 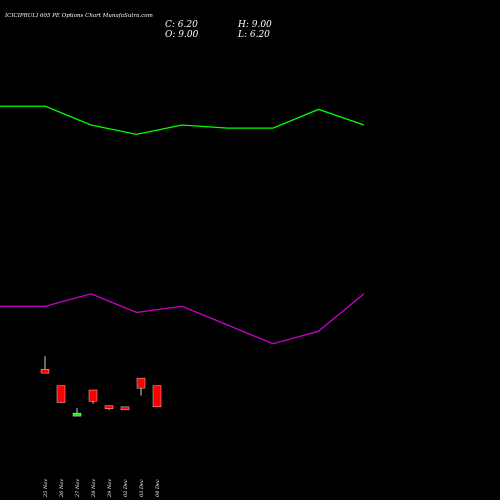 What do you see at coordinates (142, 488) in the screenshot?
I see `x-tick-label: 03 Dec` at bounding box center [142, 488].